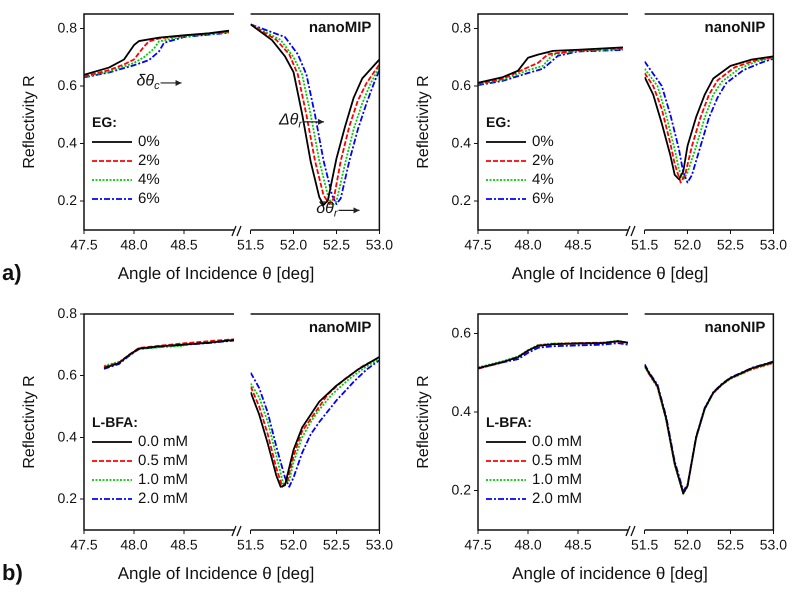 The image size is (795, 604). Describe the element at coordinates (12, 573) in the screenshot. I see `text: b)` at that location.